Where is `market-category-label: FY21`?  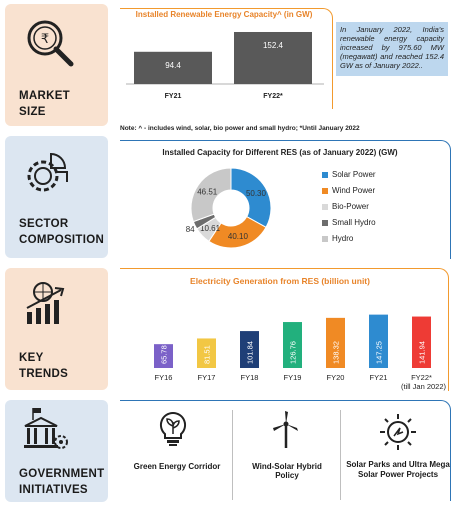
market-category-label: FY21 is located at coordinates (173, 96).